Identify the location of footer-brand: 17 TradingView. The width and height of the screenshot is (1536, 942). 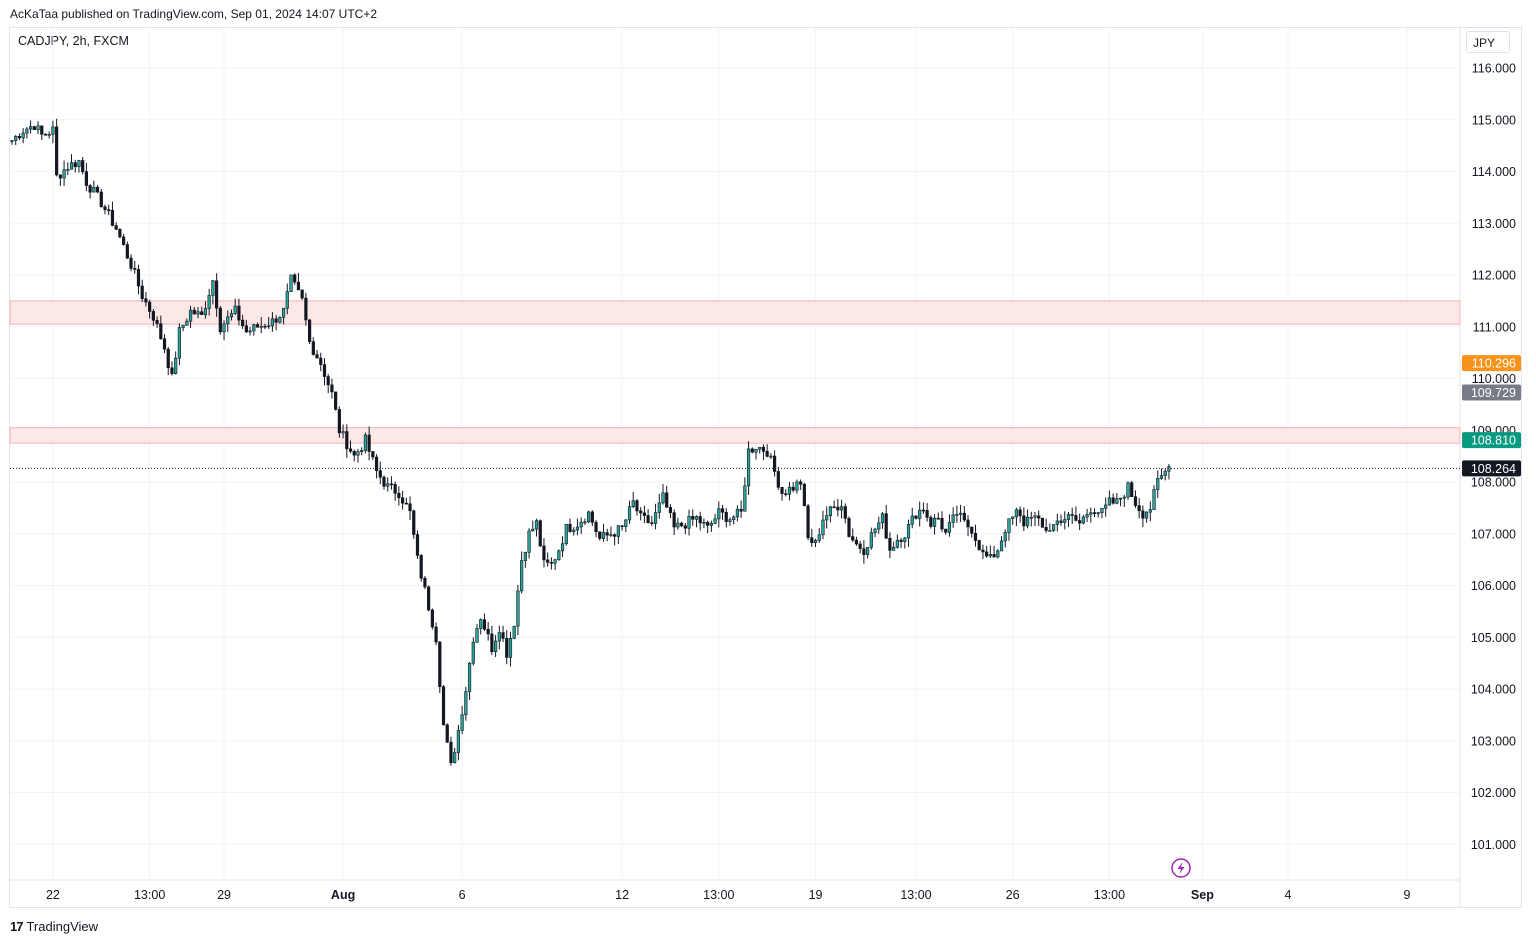
(54, 926).